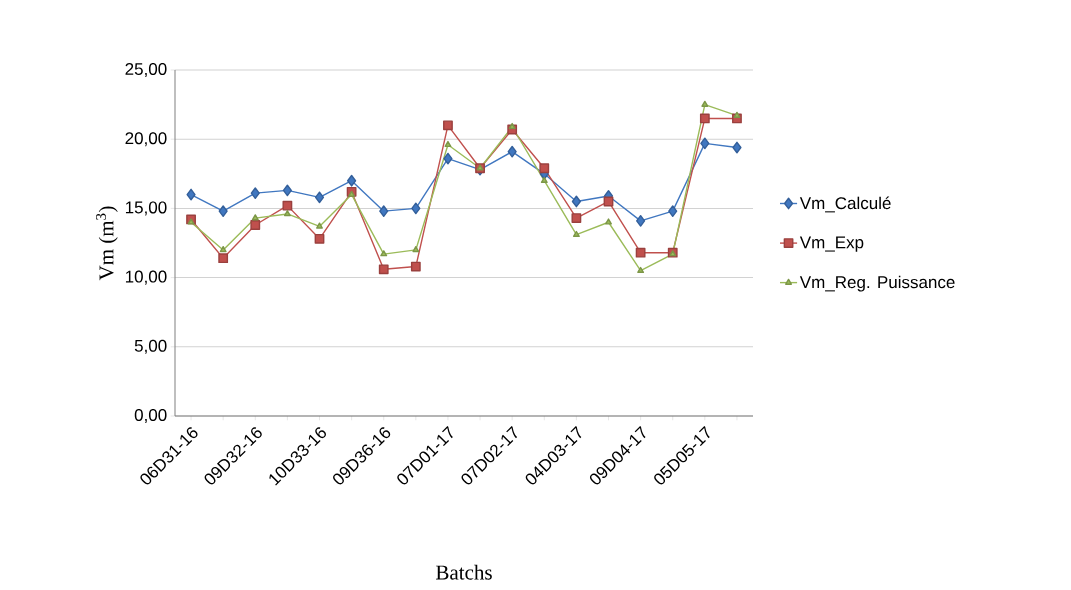  What do you see at coordinates (146, 70) in the screenshot?
I see `y-tick-label: 25,00` at bounding box center [146, 70].